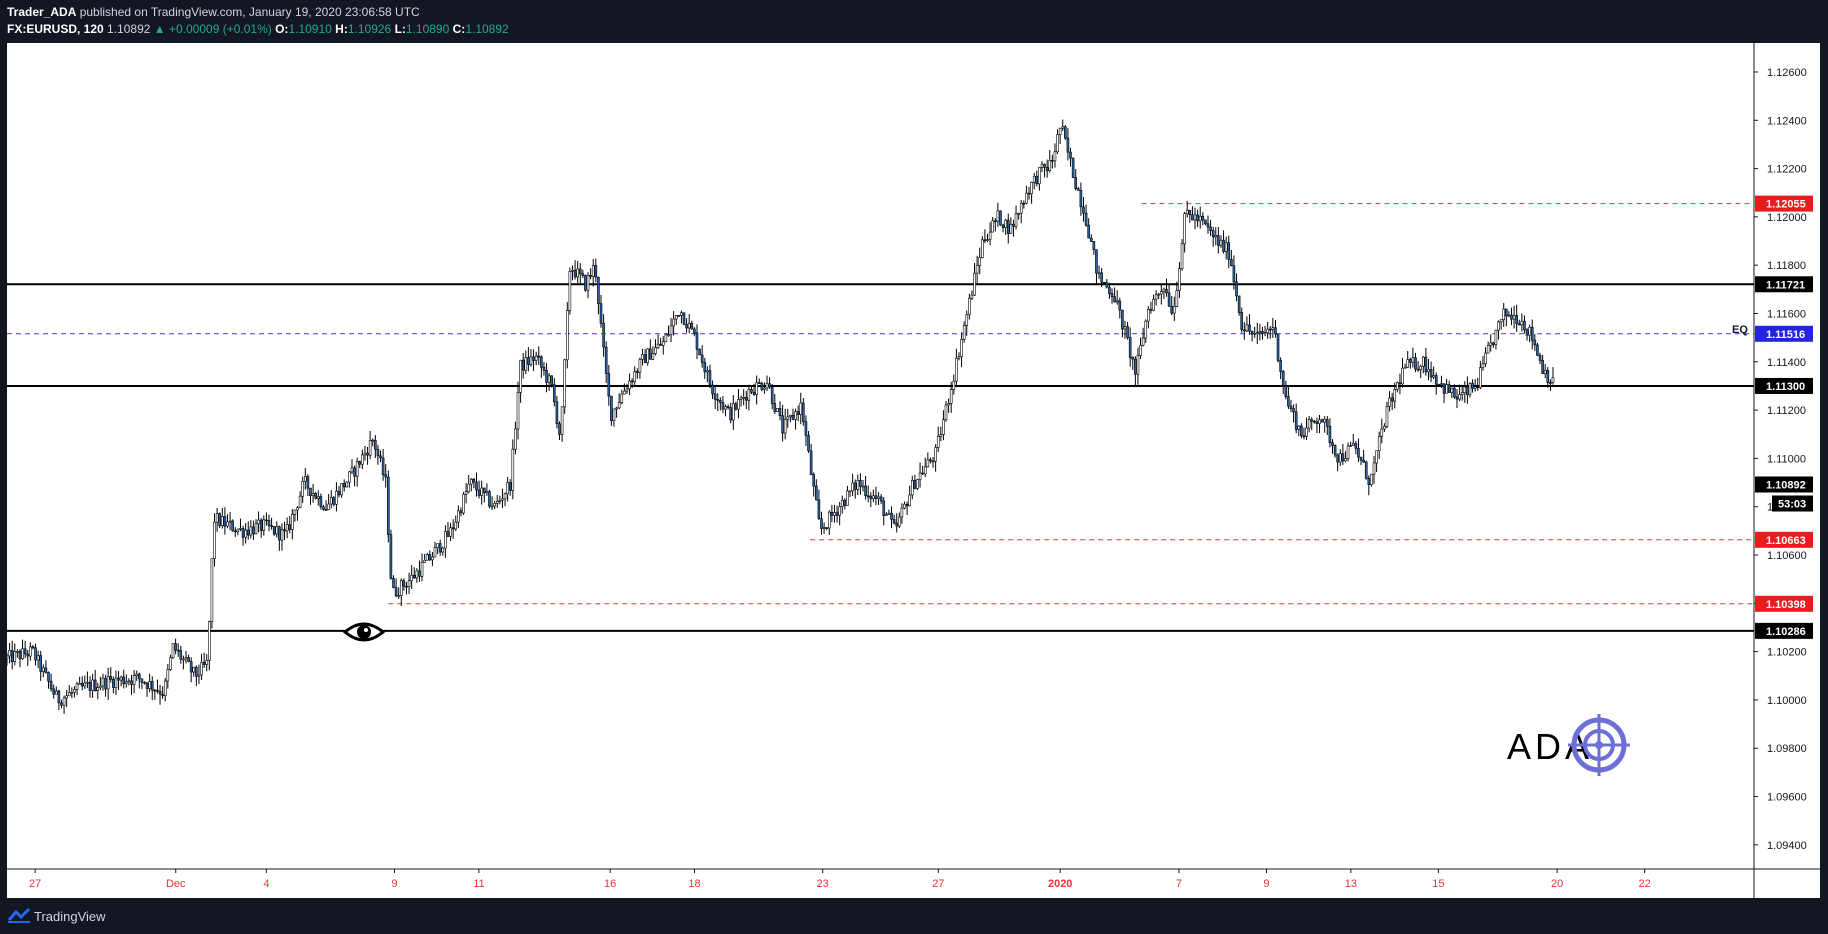 The image size is (1828, 934). I want to click on time-tick-label: 2020, so click(1060, 884).